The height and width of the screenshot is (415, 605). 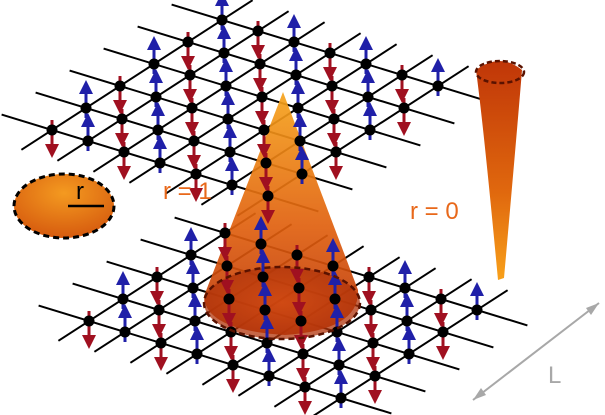 I want to click on cone-label: r = 1, so click(x=187, y=191).